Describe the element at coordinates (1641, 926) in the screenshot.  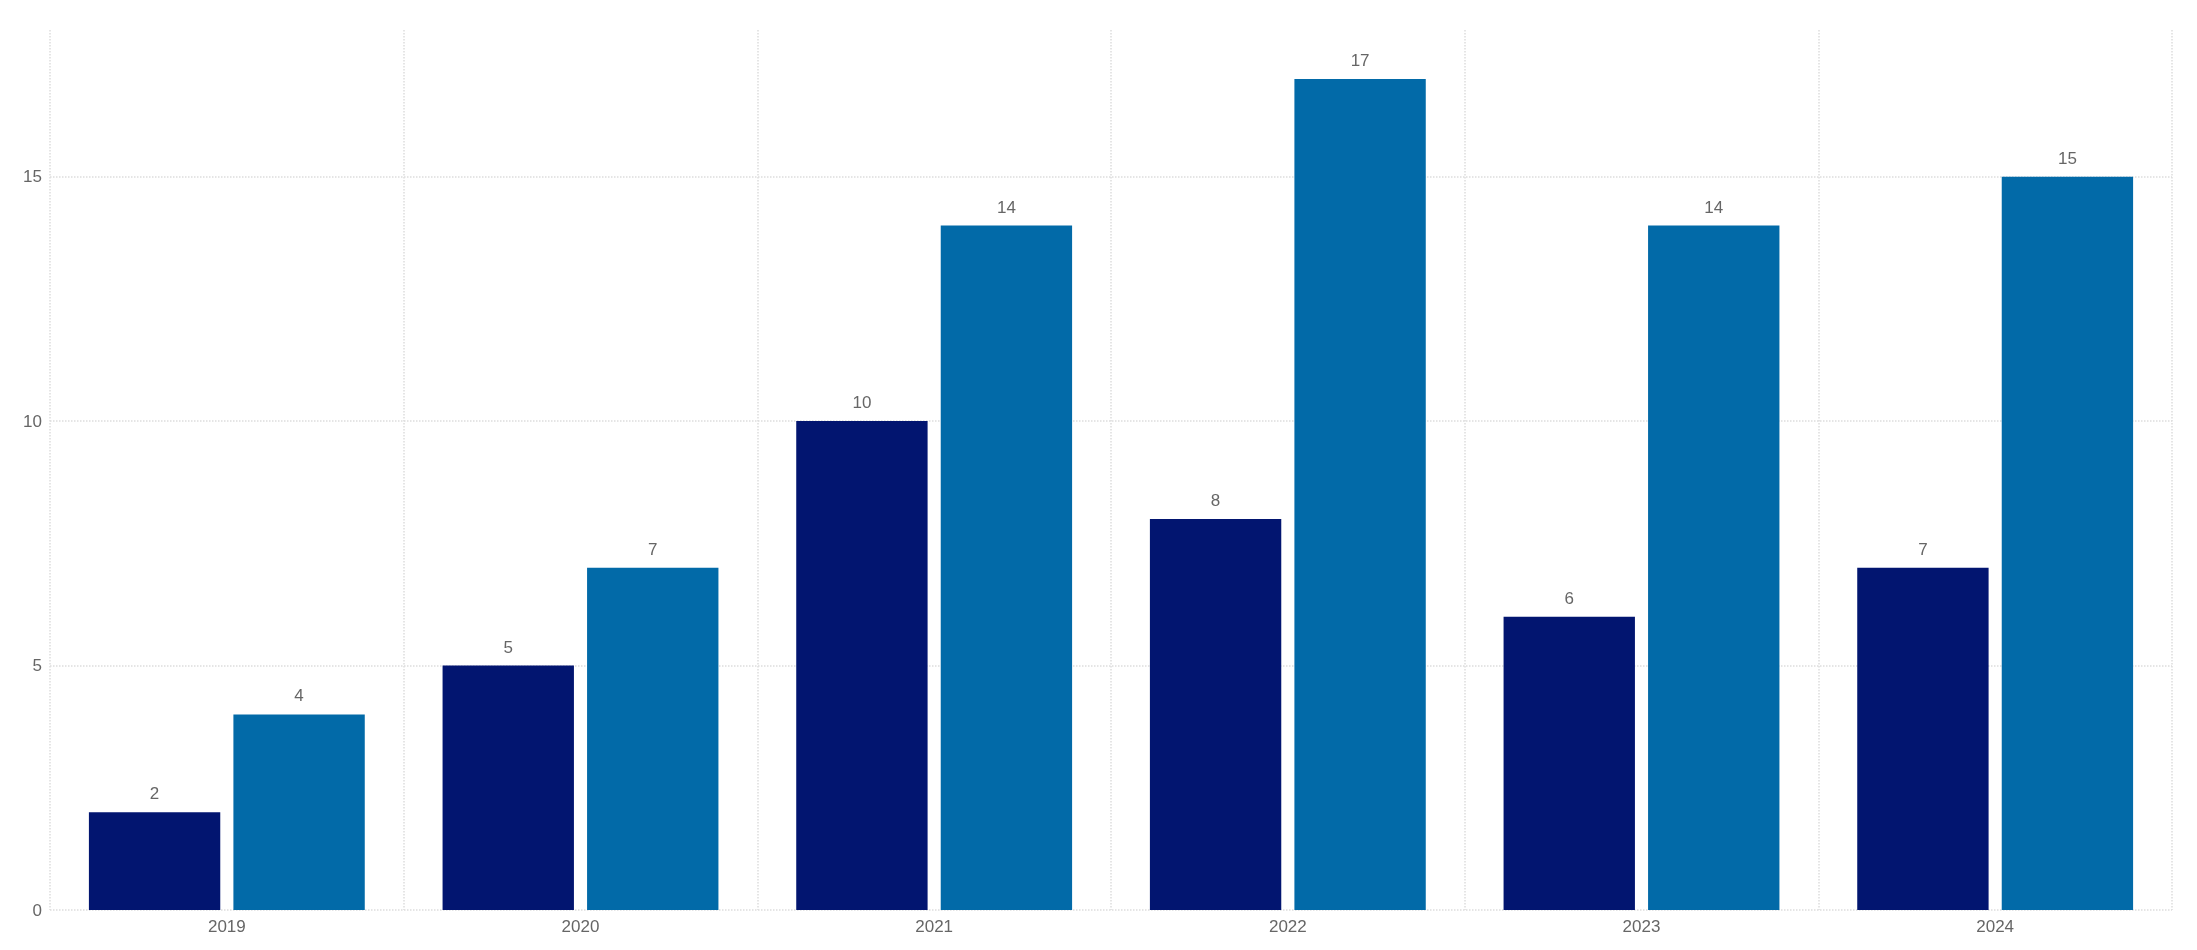
I see `x-tick-label: 2023` at that location.